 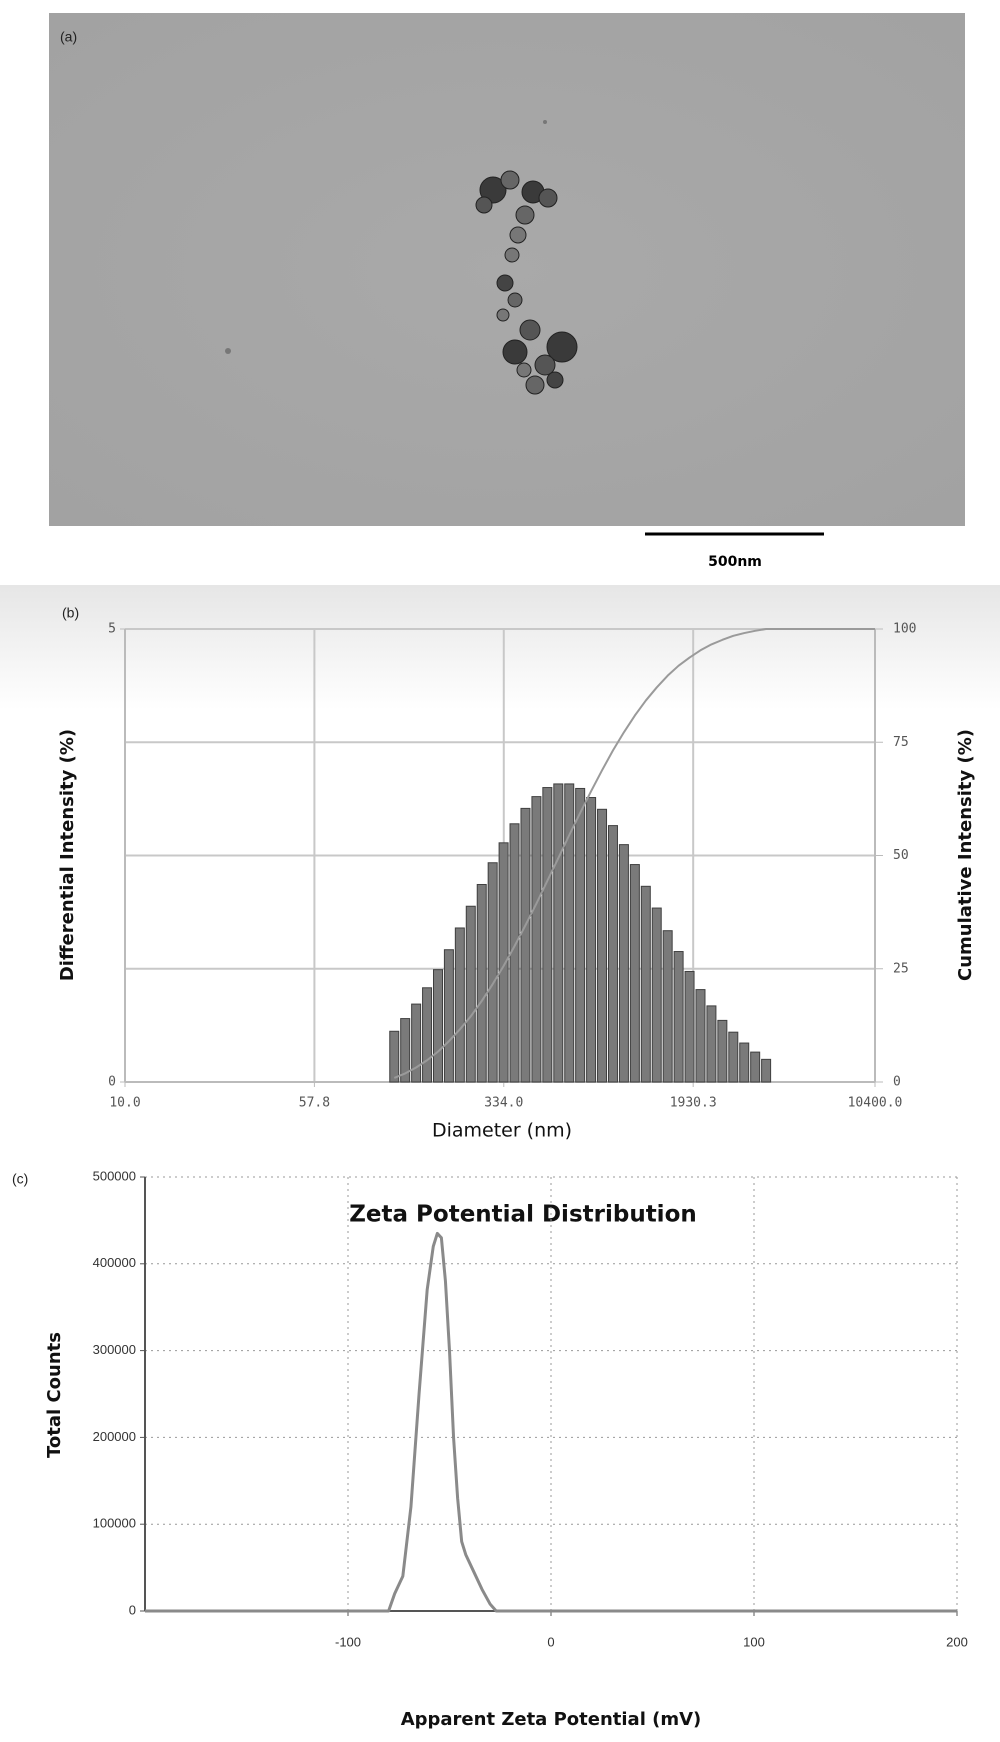 What do you see at coordinates (897, 1082) in the screenshot?
I see `y2-tick-label: 0` at bounding box center [897, 1082].